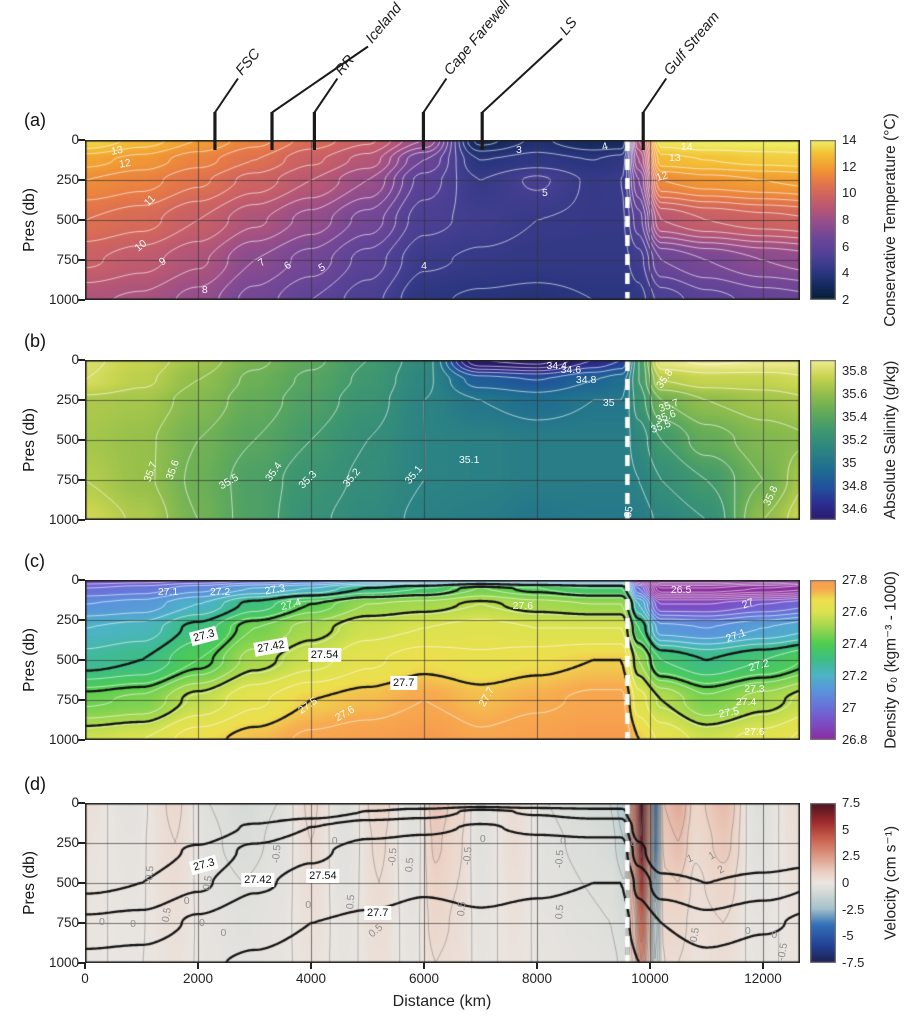  What do you see at coordinates (442, 1001) in the screenshot?
I see `x-axis-label: Distance (km)` at bounding box center [442, 1001].